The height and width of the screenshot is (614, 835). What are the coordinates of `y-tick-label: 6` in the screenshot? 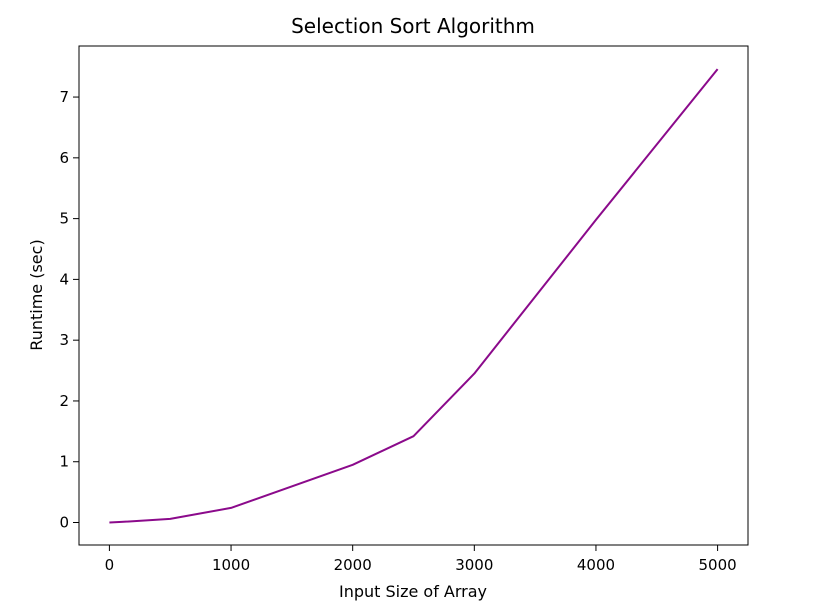 It's located at (64, 158).